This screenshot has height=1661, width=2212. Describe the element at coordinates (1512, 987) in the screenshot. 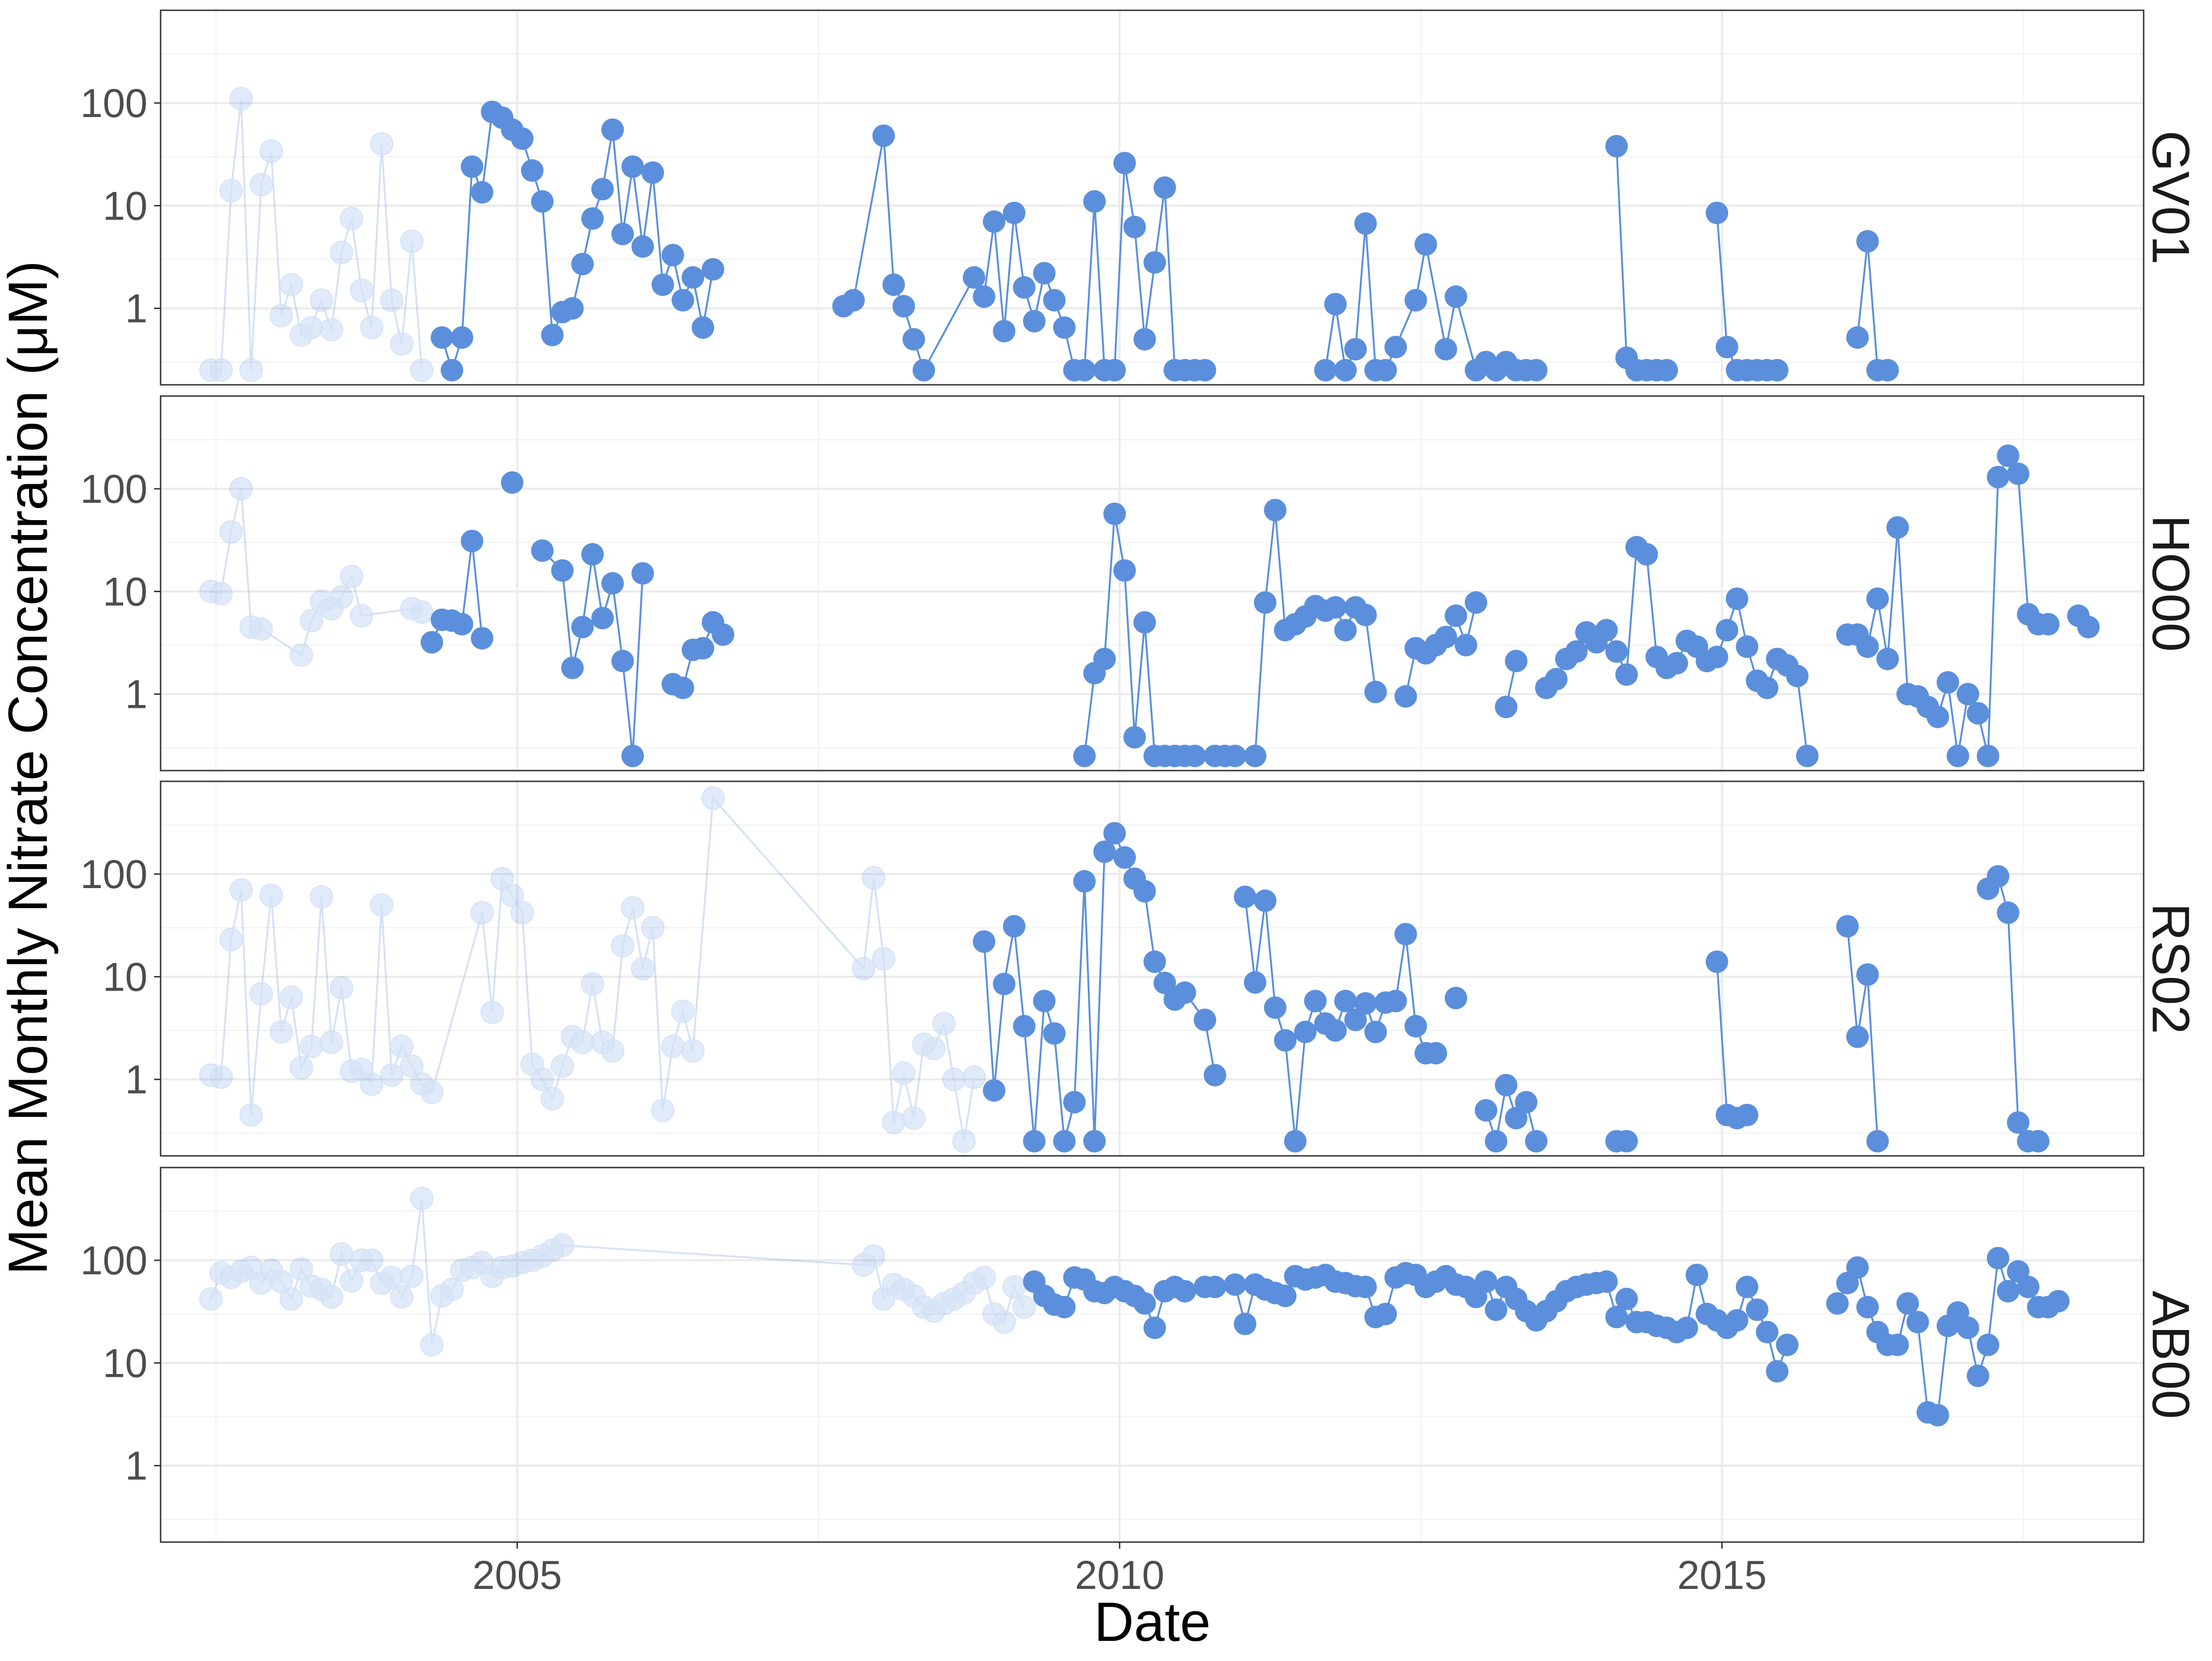

I see `series-solid` at that location.